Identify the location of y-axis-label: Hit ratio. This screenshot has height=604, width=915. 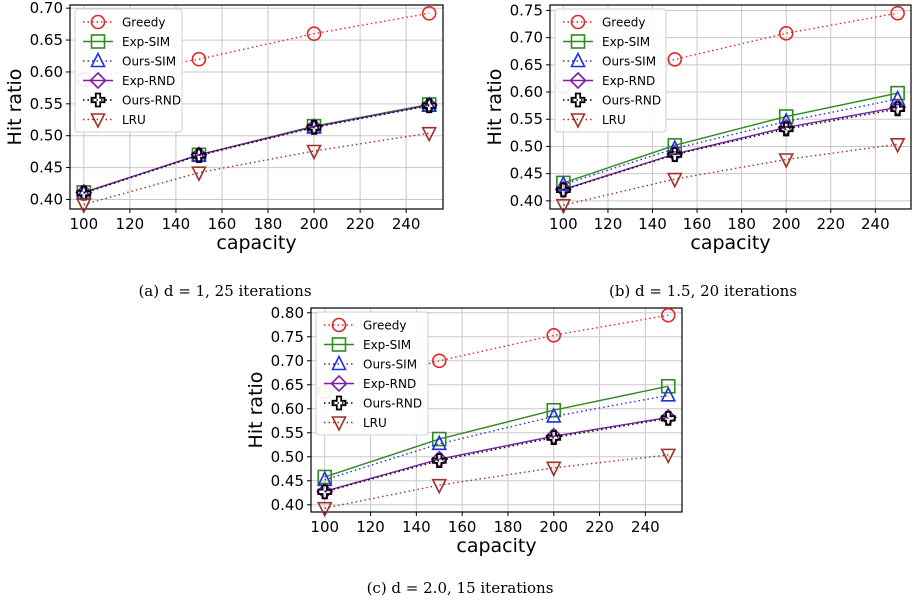
(15, 107).